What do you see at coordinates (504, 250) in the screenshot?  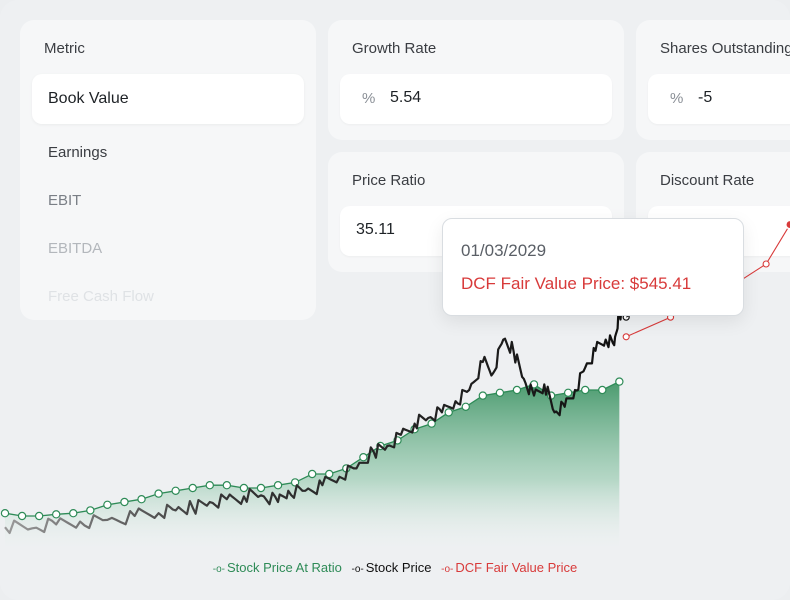 I see `tooltip-date: 01/03/2029` at bounding box center [504, 250].